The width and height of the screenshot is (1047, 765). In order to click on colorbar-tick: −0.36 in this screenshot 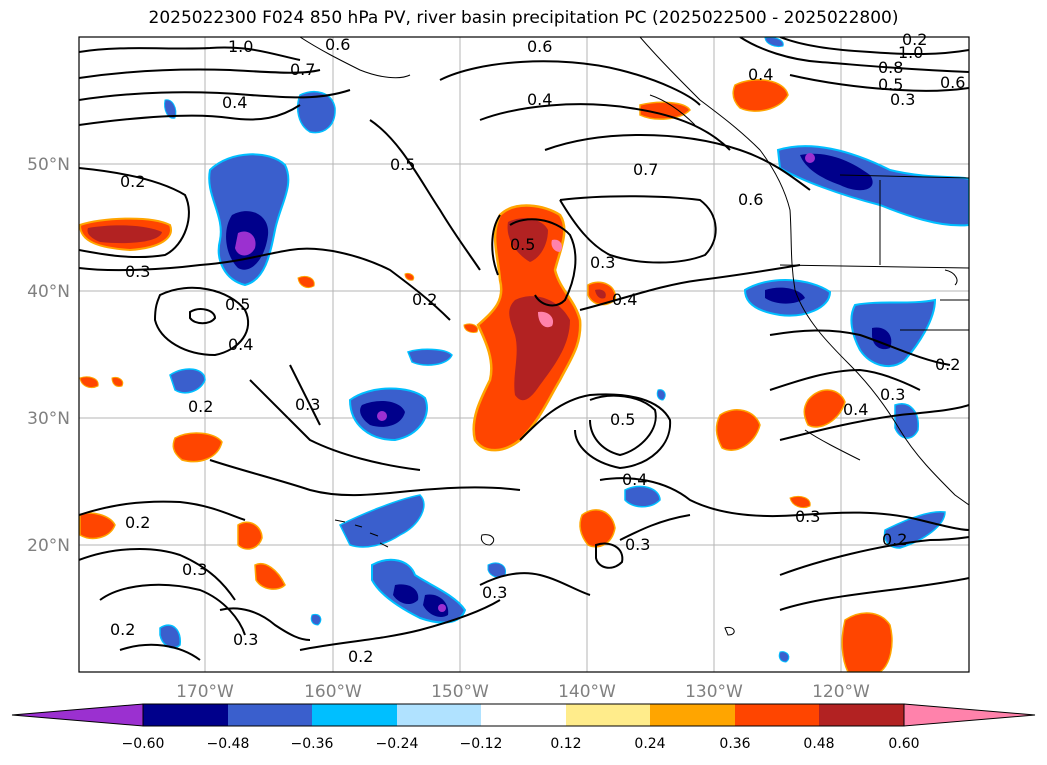, I will do `click(312, 744)`.